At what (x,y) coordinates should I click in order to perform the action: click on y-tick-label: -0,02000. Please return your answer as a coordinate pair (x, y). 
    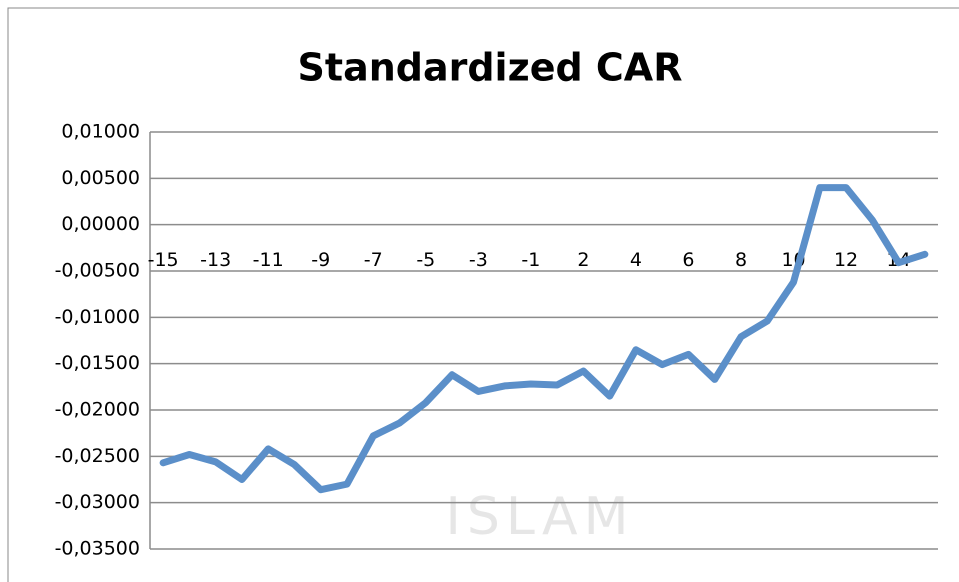
    Looking at the image, I should click on (97, 410).